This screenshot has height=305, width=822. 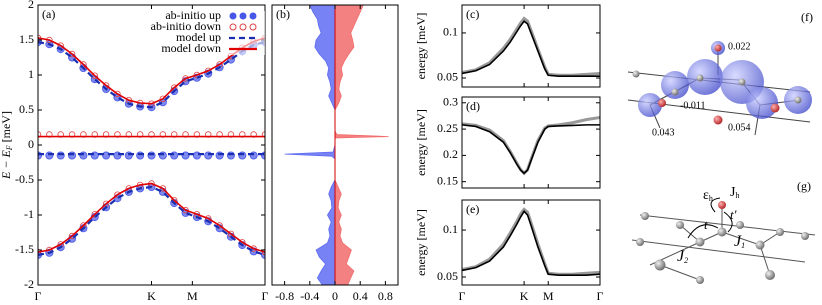 I want to click on panel-label: (d), so click(x=473, y=106).